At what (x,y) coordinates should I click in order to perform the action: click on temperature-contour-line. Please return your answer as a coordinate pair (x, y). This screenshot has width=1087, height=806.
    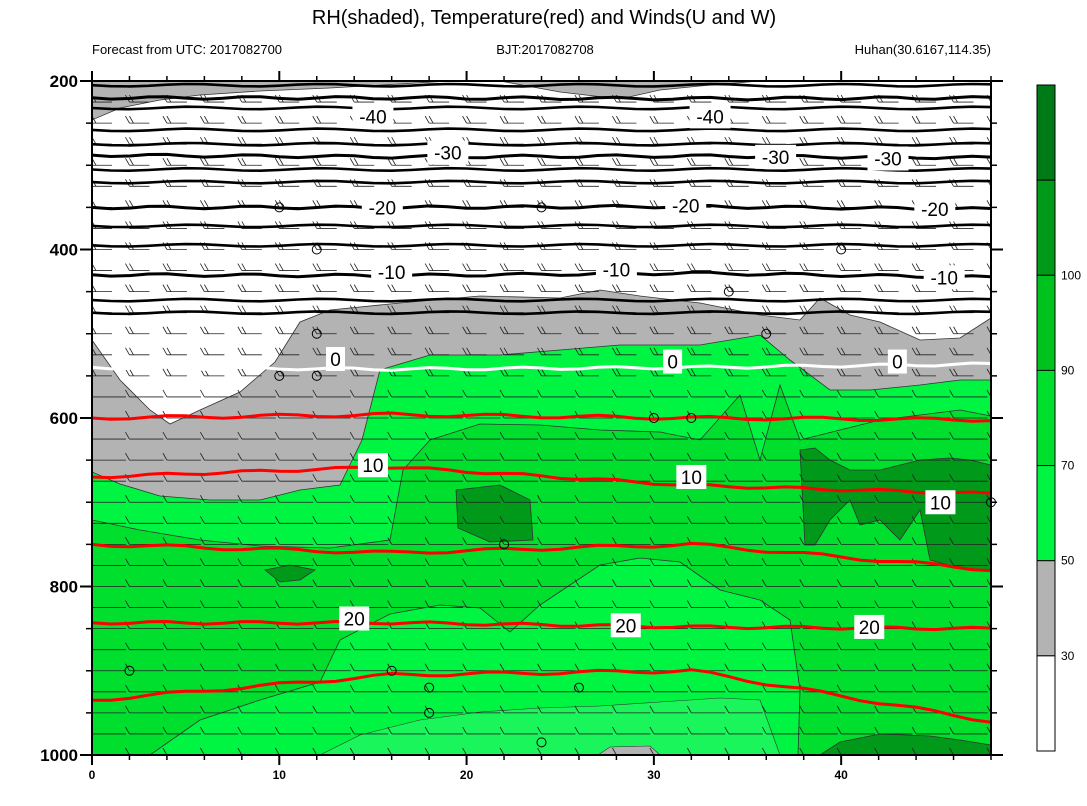
    Looking at the image, I should click on (541, 207).